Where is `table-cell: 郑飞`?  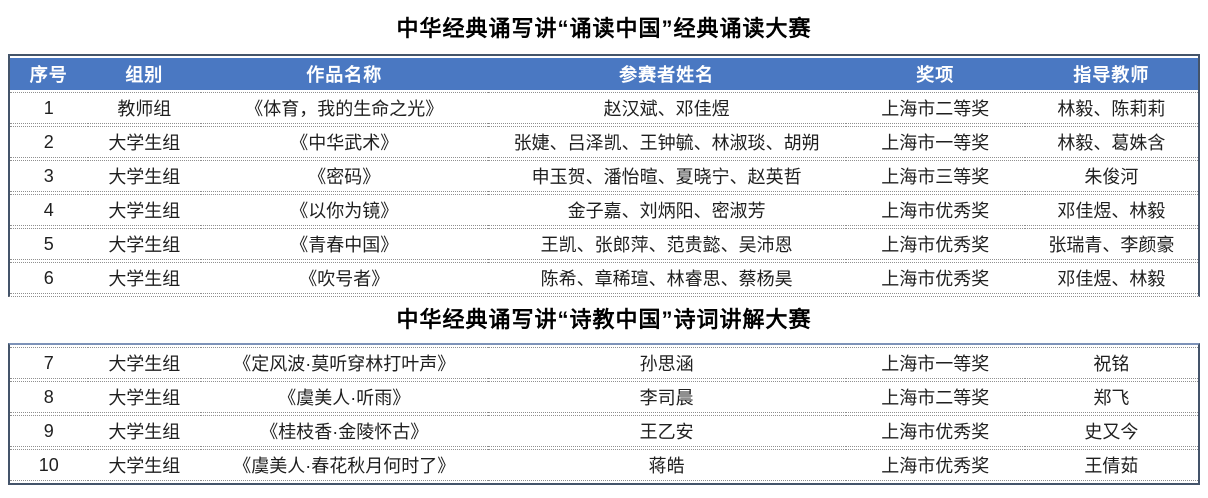 table-cell: 郑飞 is located at coordinates (1111, 397).